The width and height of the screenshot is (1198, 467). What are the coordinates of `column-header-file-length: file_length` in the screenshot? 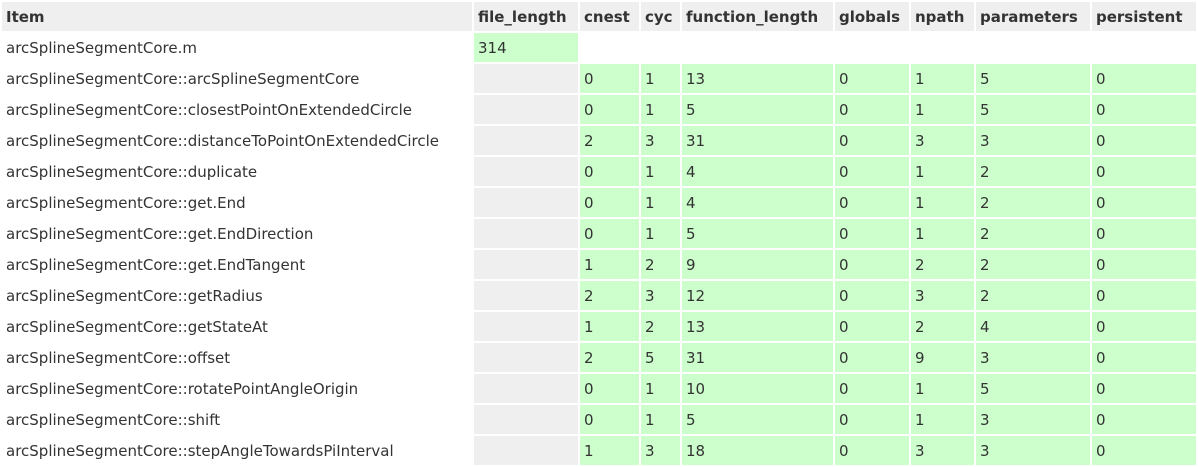 It's located at (526, 16).